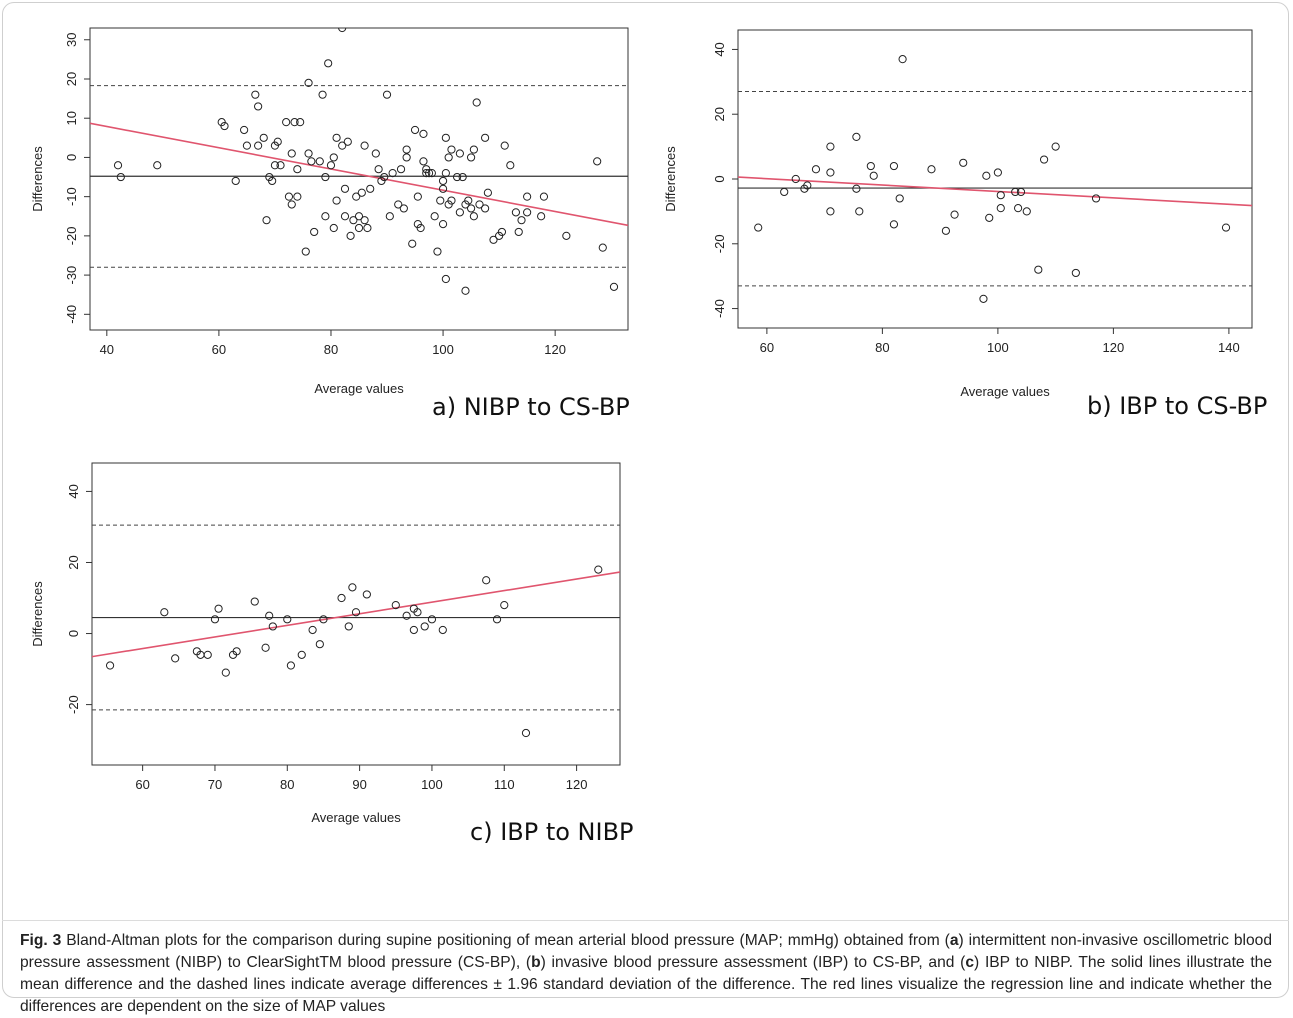 The image size is (1293, 1018). I want to click on x-tick-label: 60, so click(767, 347).